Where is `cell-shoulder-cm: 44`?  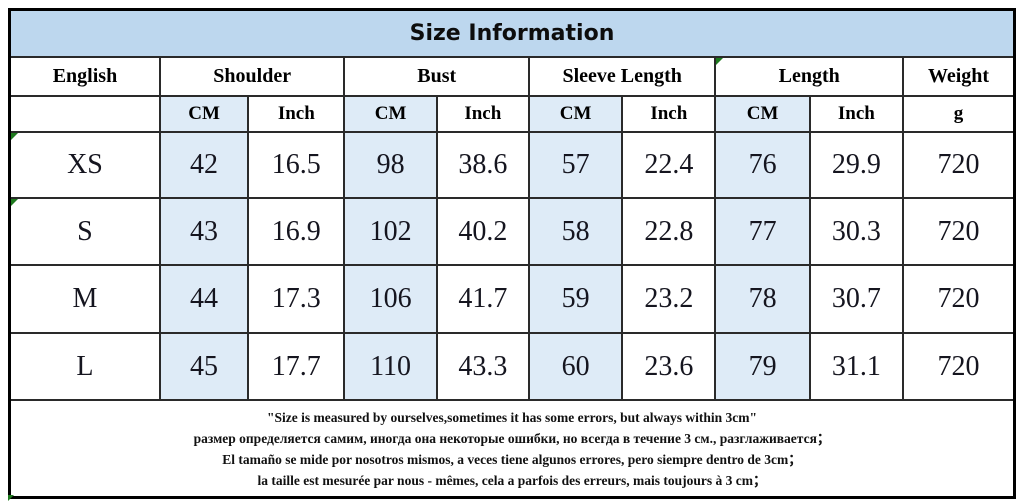
cell-shoulder-cm: 44 is located at coordinates (204, 299).